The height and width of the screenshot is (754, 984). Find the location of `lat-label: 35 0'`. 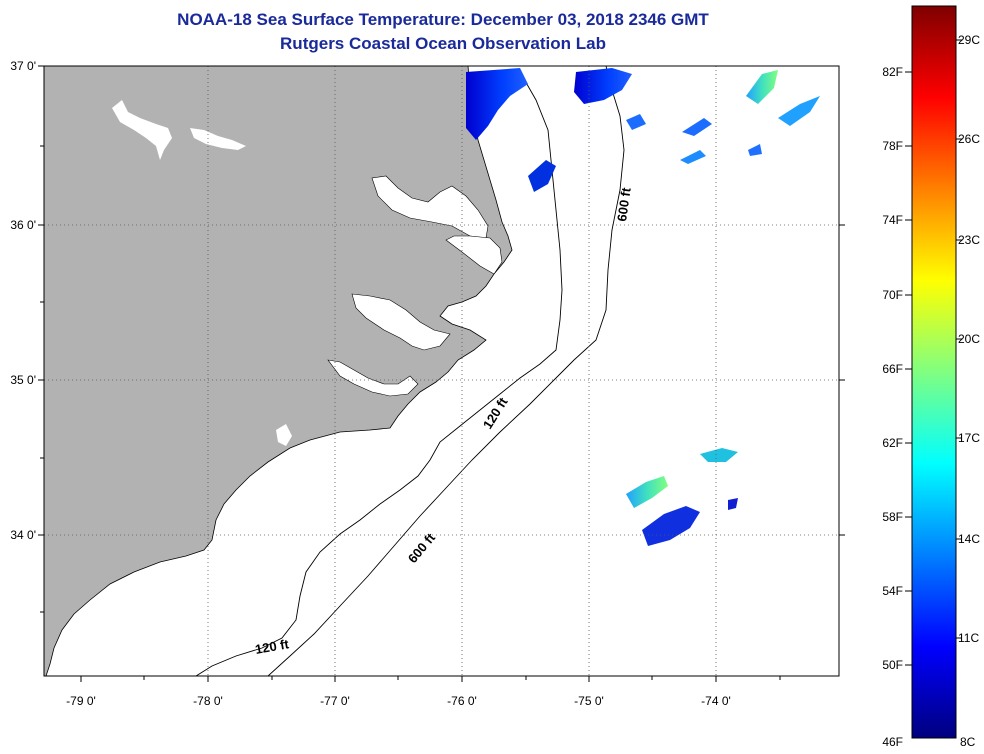

lat-label: 35 0' is located at coordinates (23, 380).